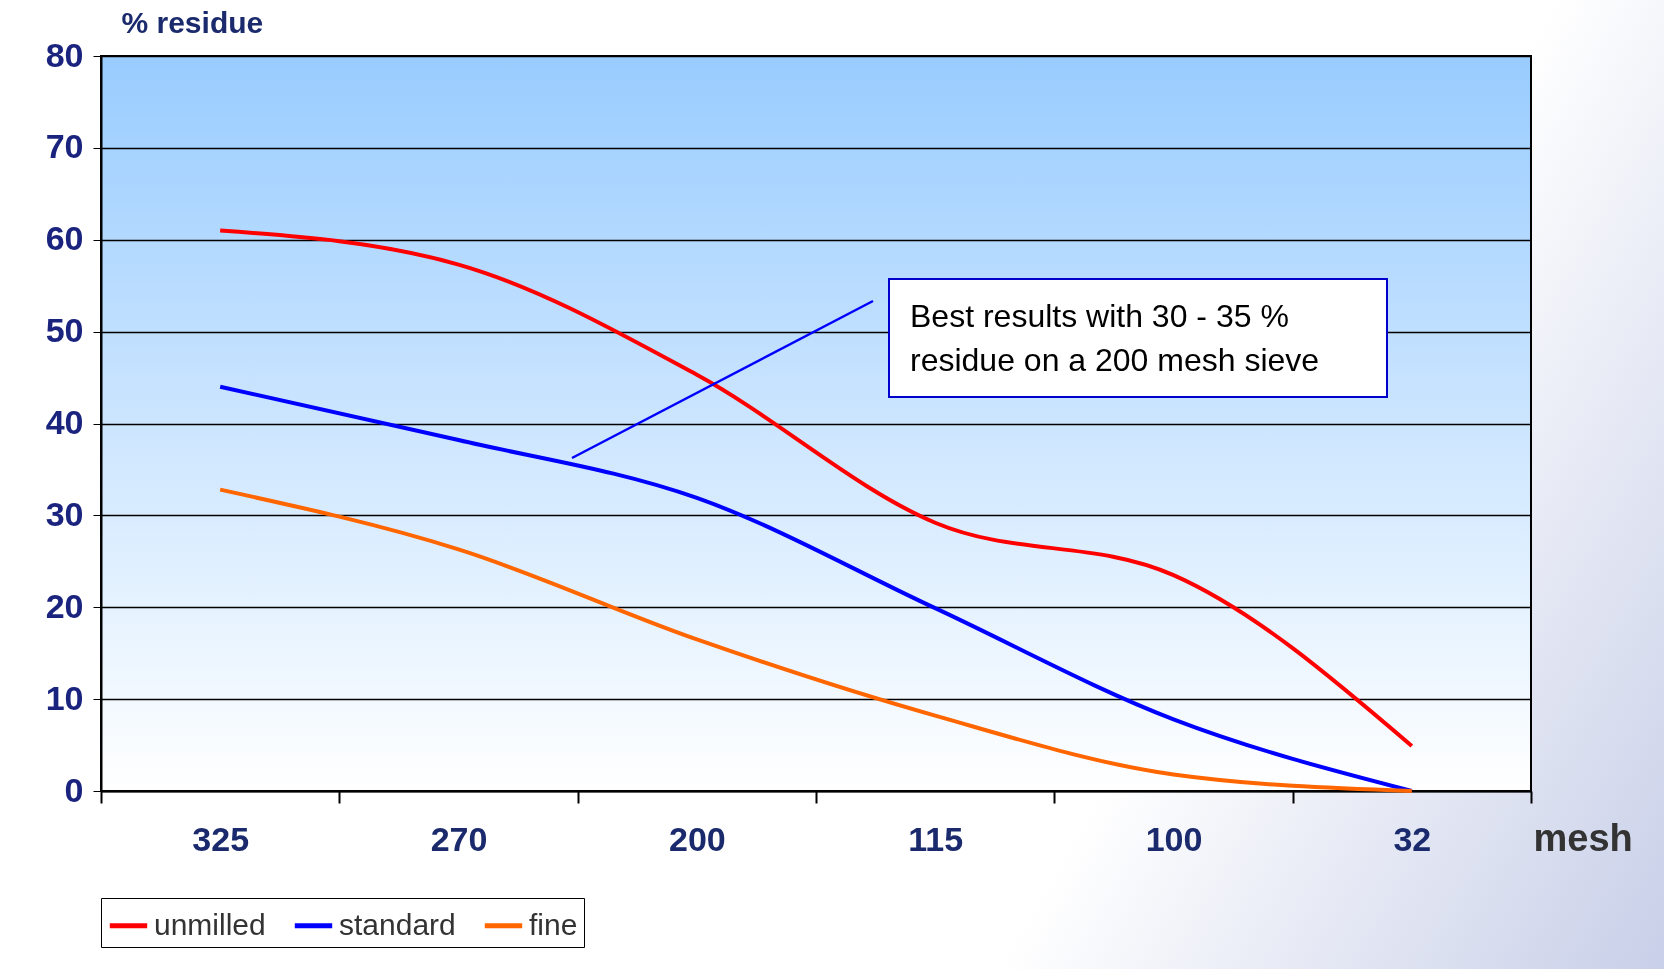 This screenshot has height=969, width=1664. I want to click on x-tick-label: 32, so click(1412, 838).